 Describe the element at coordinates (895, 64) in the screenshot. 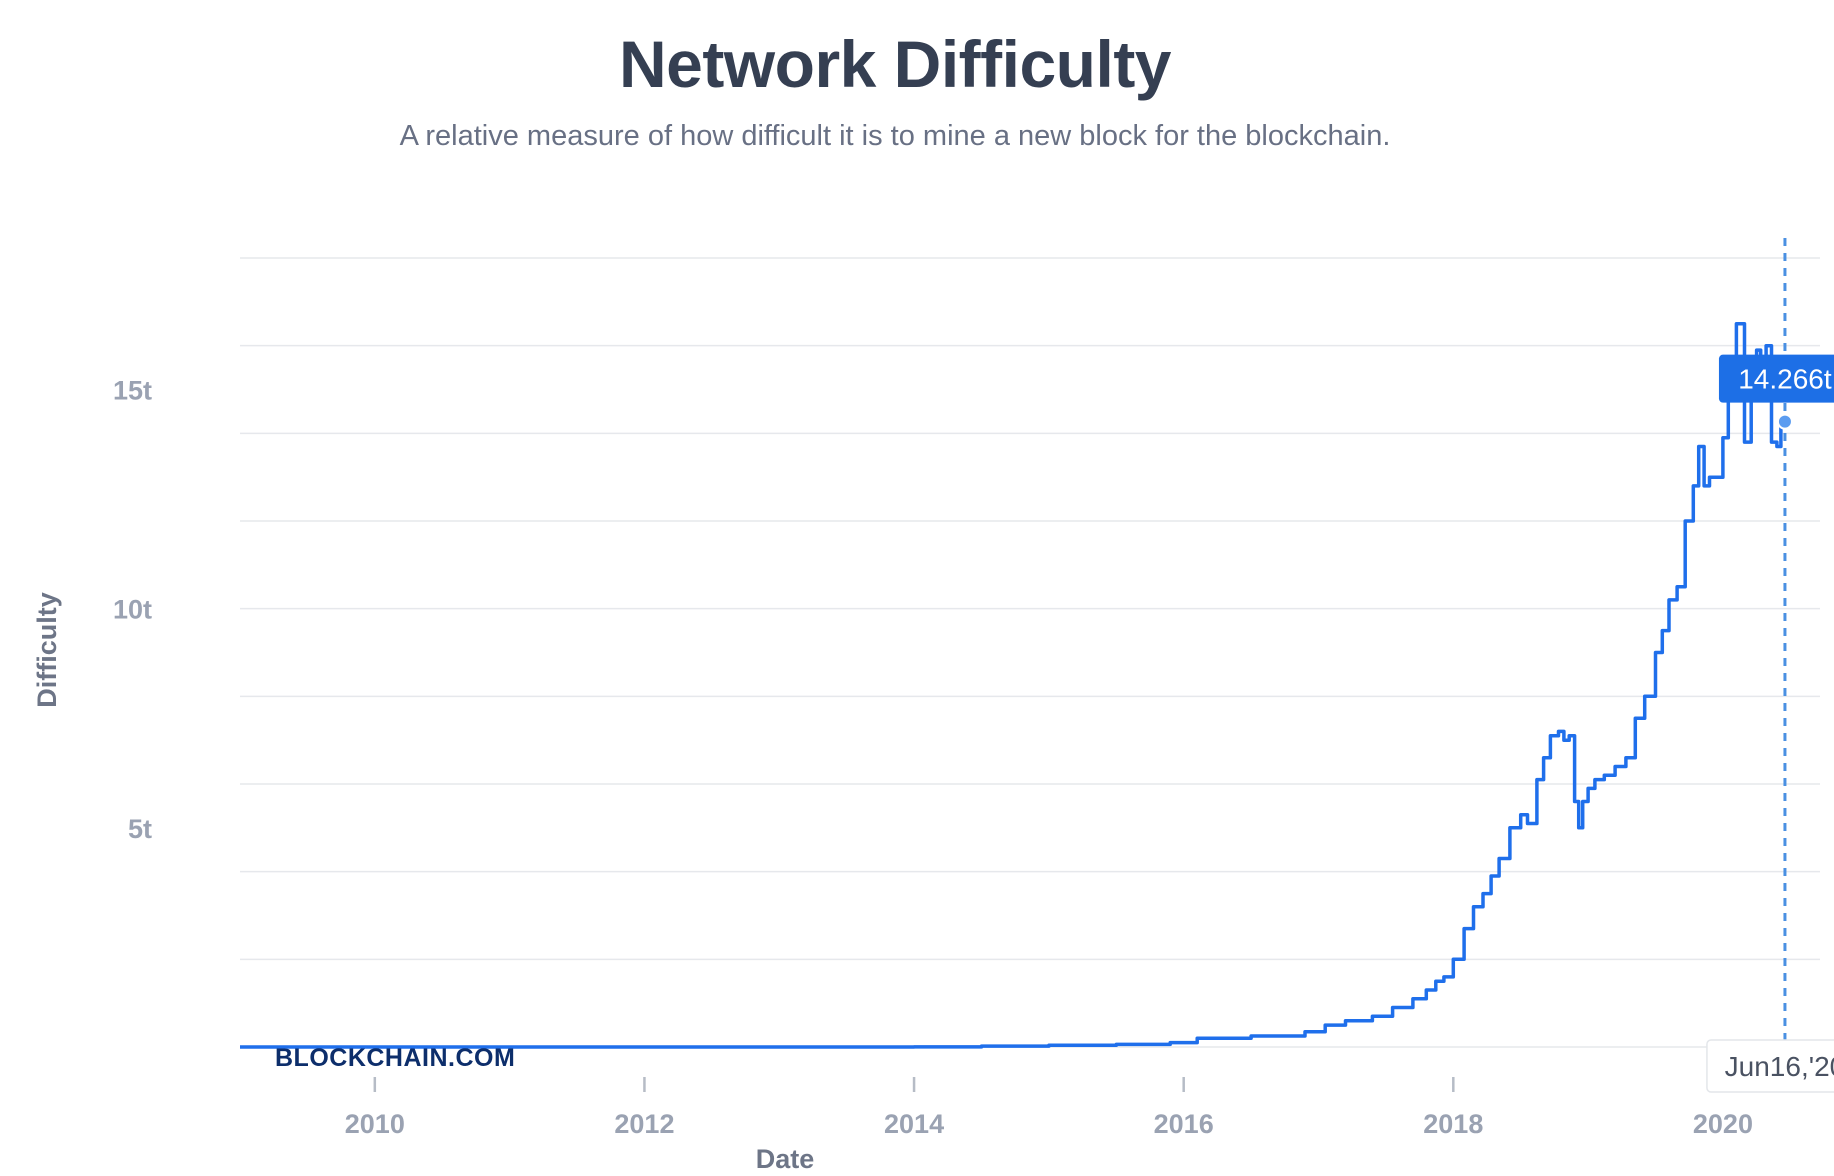

I see `chart-title: Network Difficulty` at that location.